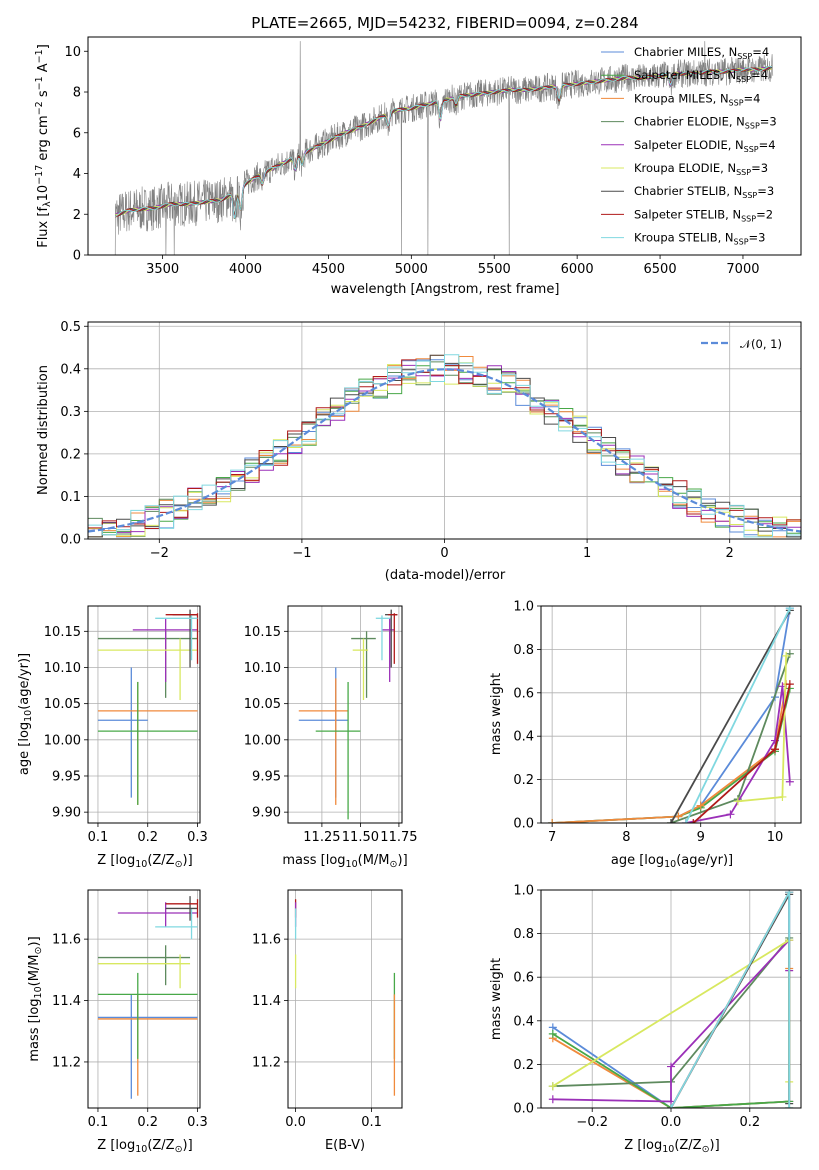 Image resolution: width=819 pixels, height=1170 pixels. What do you see at coordinates (444, 450) in the screenshot?
I see `gaussian-curve` at bounding box center [444, 450].